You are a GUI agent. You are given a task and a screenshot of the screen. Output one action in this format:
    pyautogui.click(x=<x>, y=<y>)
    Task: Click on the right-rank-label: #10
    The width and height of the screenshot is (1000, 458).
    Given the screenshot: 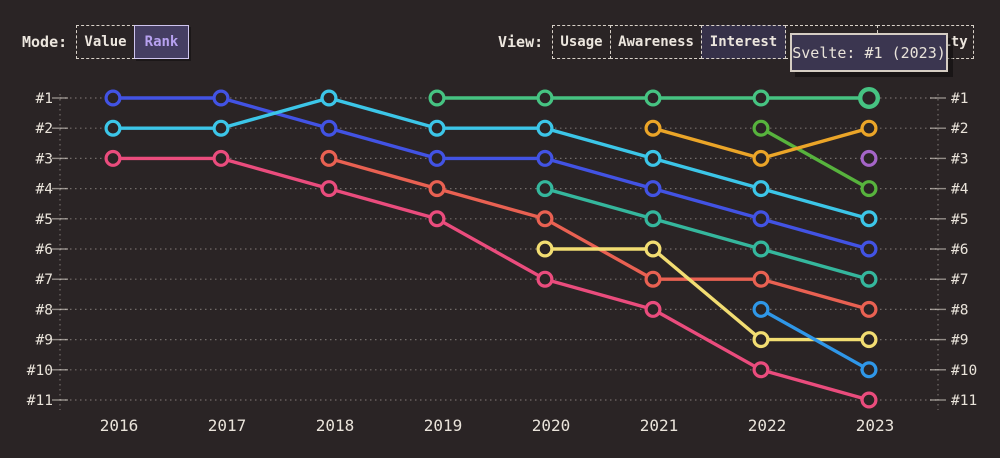 What is the action you would take?
    pyautogui.click(x=964, y=371)
    